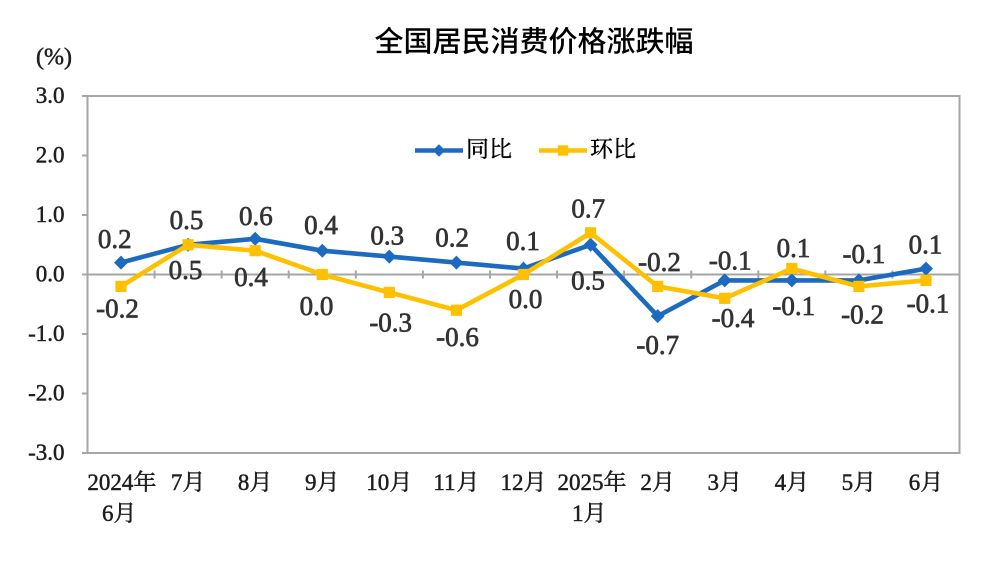 The image size is (1000, 574). What do you see at coordinates (377, 482) in the screenshot?
I see `svg-text: 10` at bounding box center [377, 482].